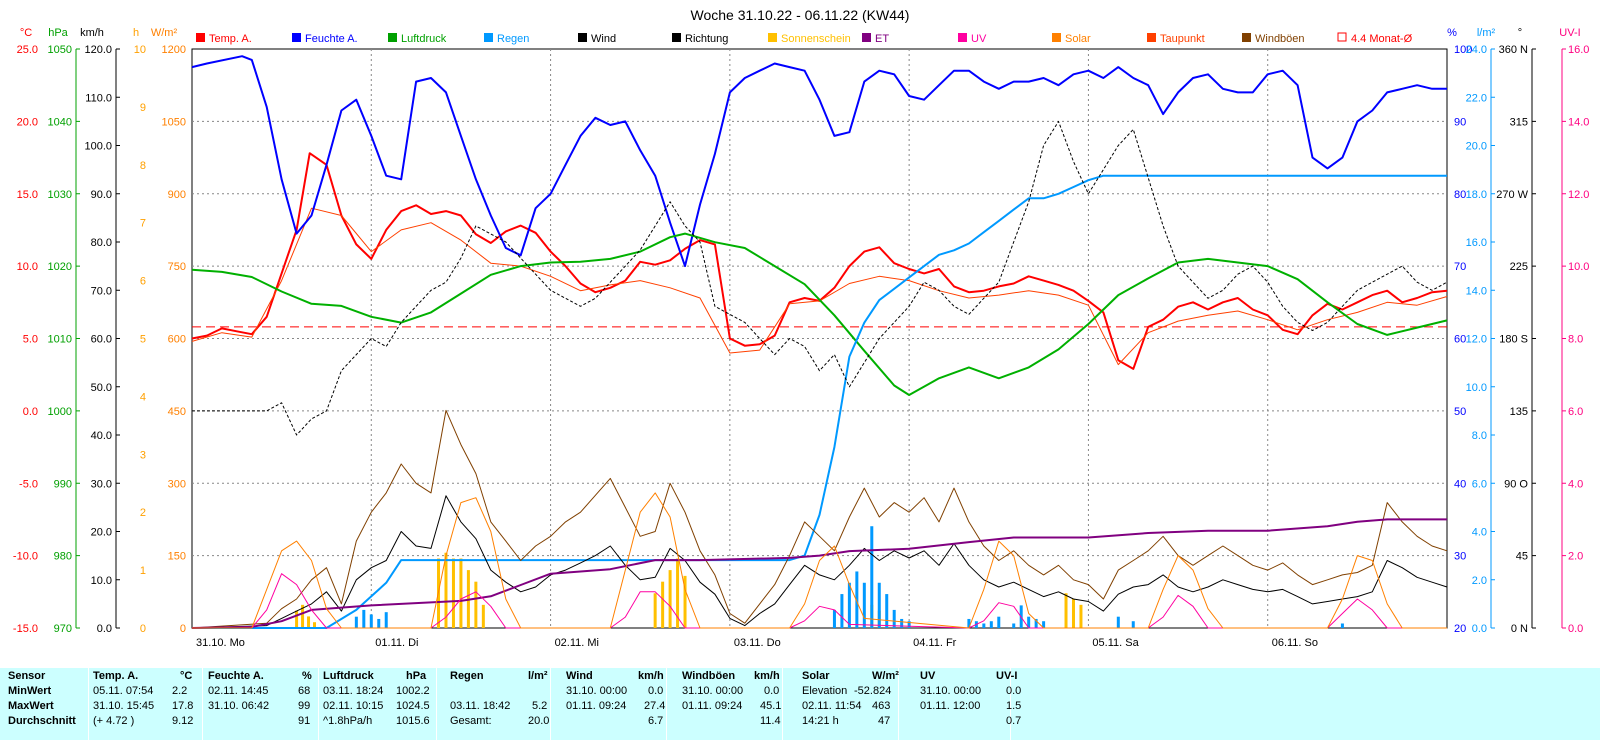 This screenshot has height=740, width=1600. I want to click on axis-unit-solar: W/m², so click(164, 33).